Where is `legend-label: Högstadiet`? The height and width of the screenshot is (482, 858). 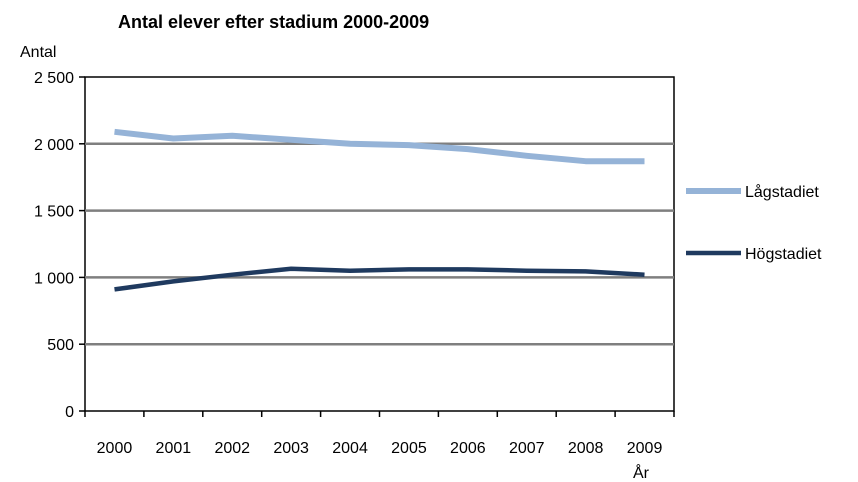
legend-label: Högstadiet is located at coordinates (783, 254).